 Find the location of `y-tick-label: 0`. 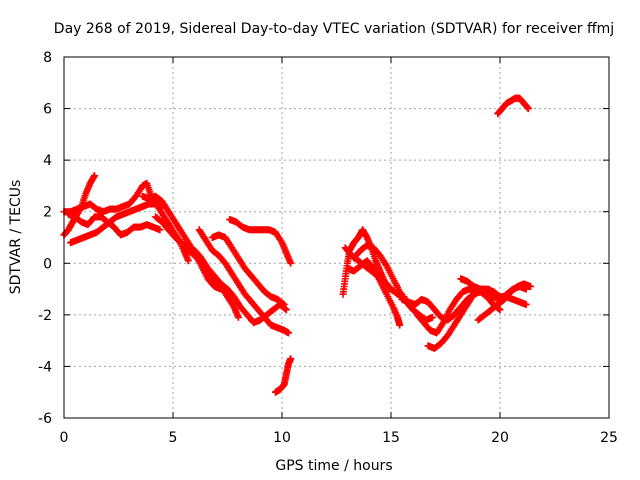

y-tick-label: 0 is located at coordinates (47, 264).